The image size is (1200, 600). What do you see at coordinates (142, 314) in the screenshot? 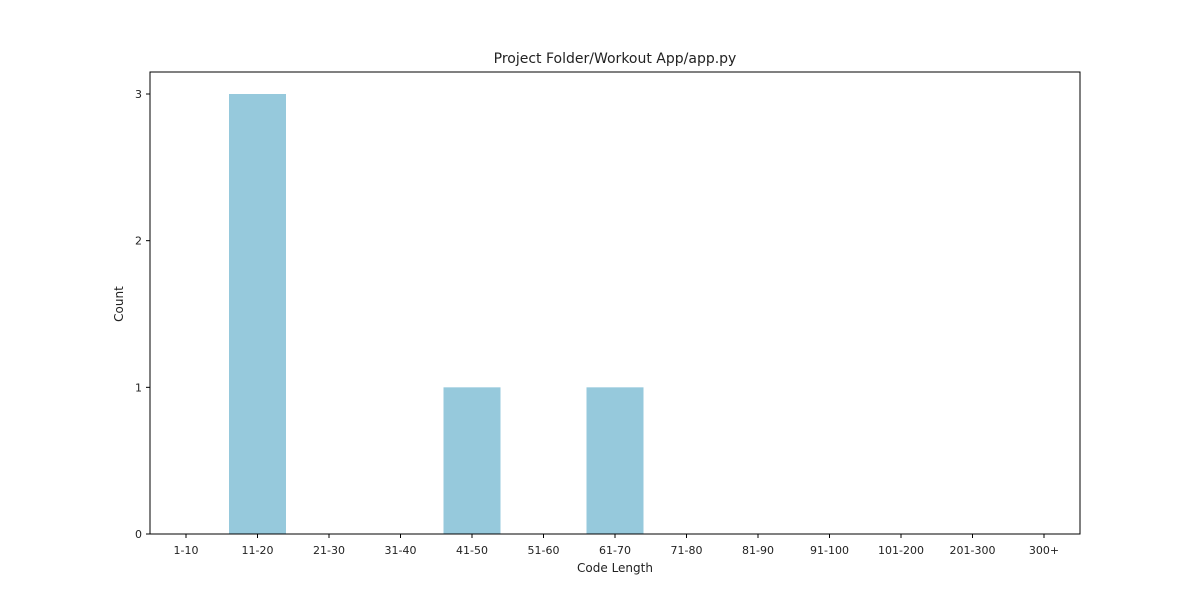
I see `y-axis: 0 1 2 3` at bounding box center [142, 314].